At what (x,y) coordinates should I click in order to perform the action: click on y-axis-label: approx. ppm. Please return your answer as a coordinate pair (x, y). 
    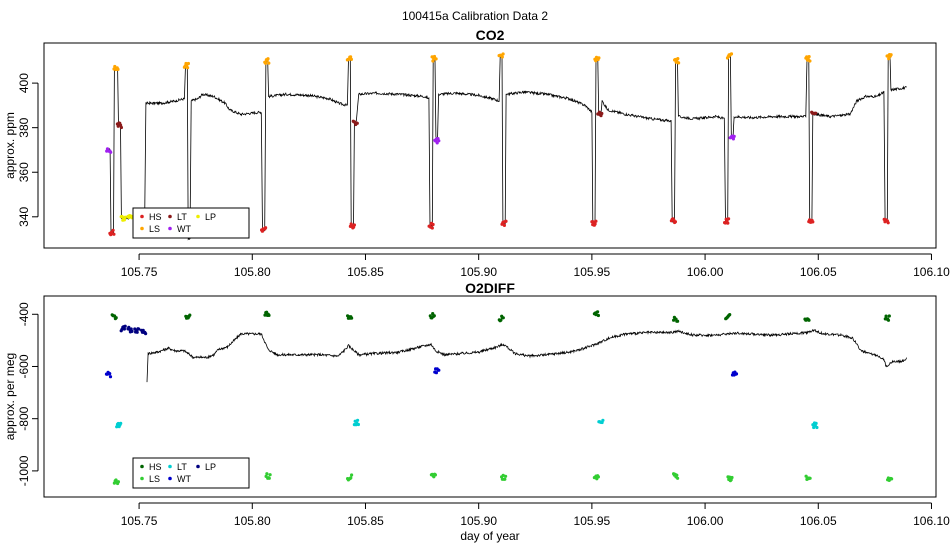
    Looking at the image, I should click on (10, 145).